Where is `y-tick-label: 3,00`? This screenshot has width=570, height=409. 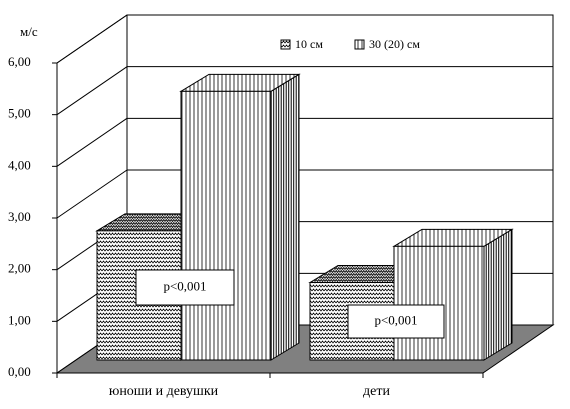
y-tick-label: 3,00 is located at coordinates (19, 216).